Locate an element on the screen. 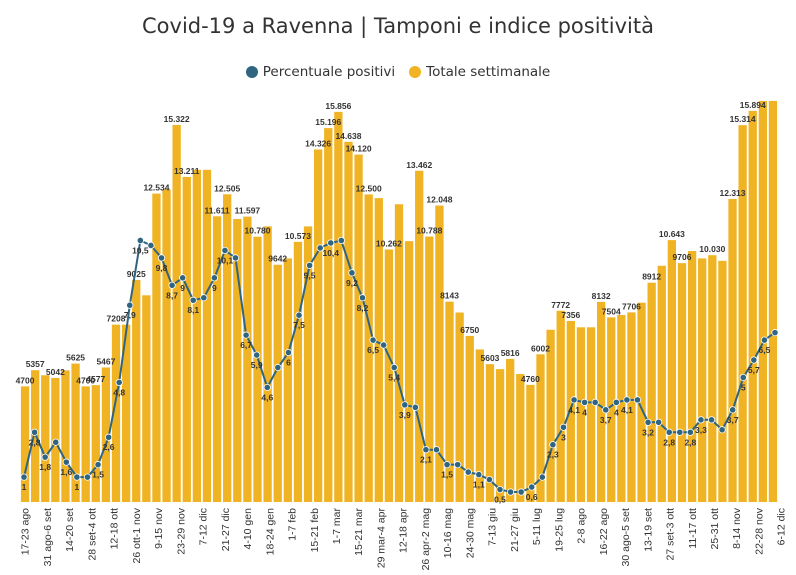  bar-value-label: 15.894 is located at coordinates (753, 105).